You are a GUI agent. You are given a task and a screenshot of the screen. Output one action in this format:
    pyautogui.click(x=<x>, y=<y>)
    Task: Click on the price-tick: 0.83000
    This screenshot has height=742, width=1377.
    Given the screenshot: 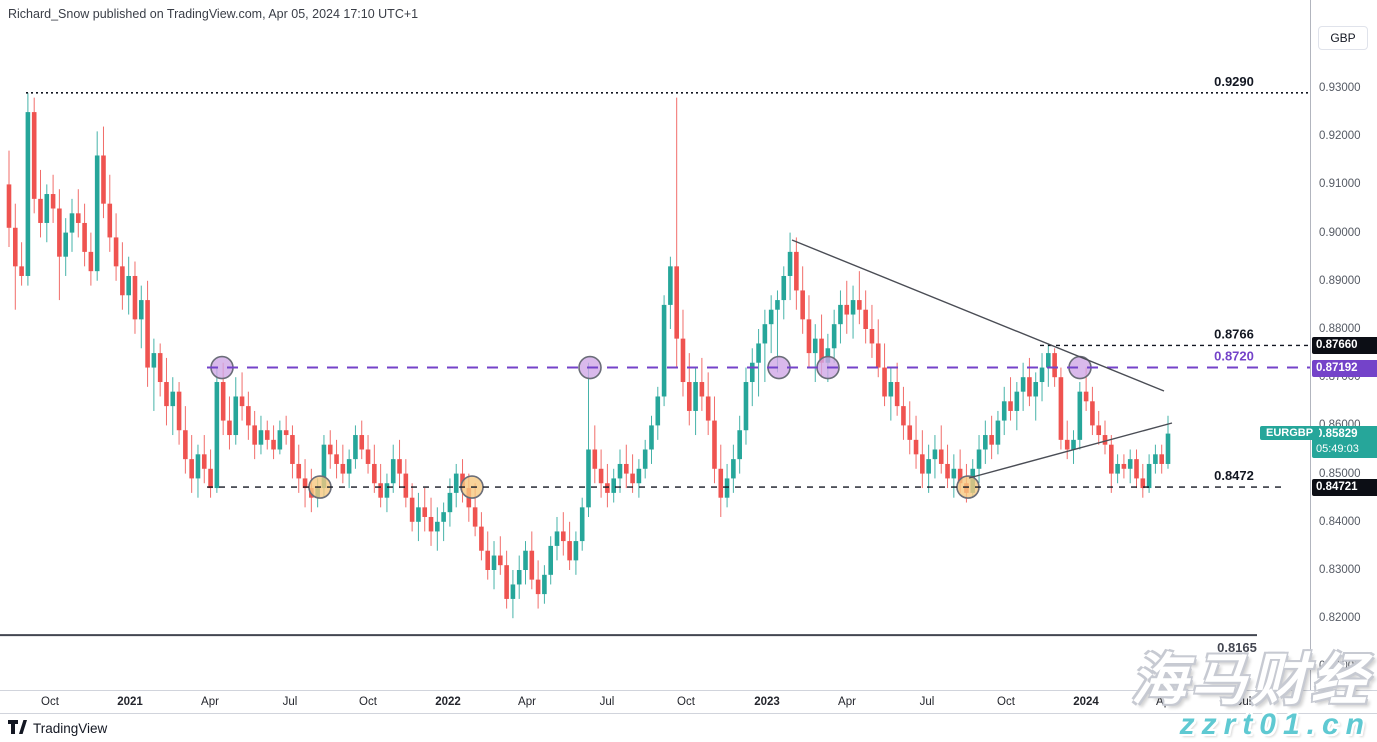 What is the action you would take?
    pyautogui.click(x=1340, y=570)
    